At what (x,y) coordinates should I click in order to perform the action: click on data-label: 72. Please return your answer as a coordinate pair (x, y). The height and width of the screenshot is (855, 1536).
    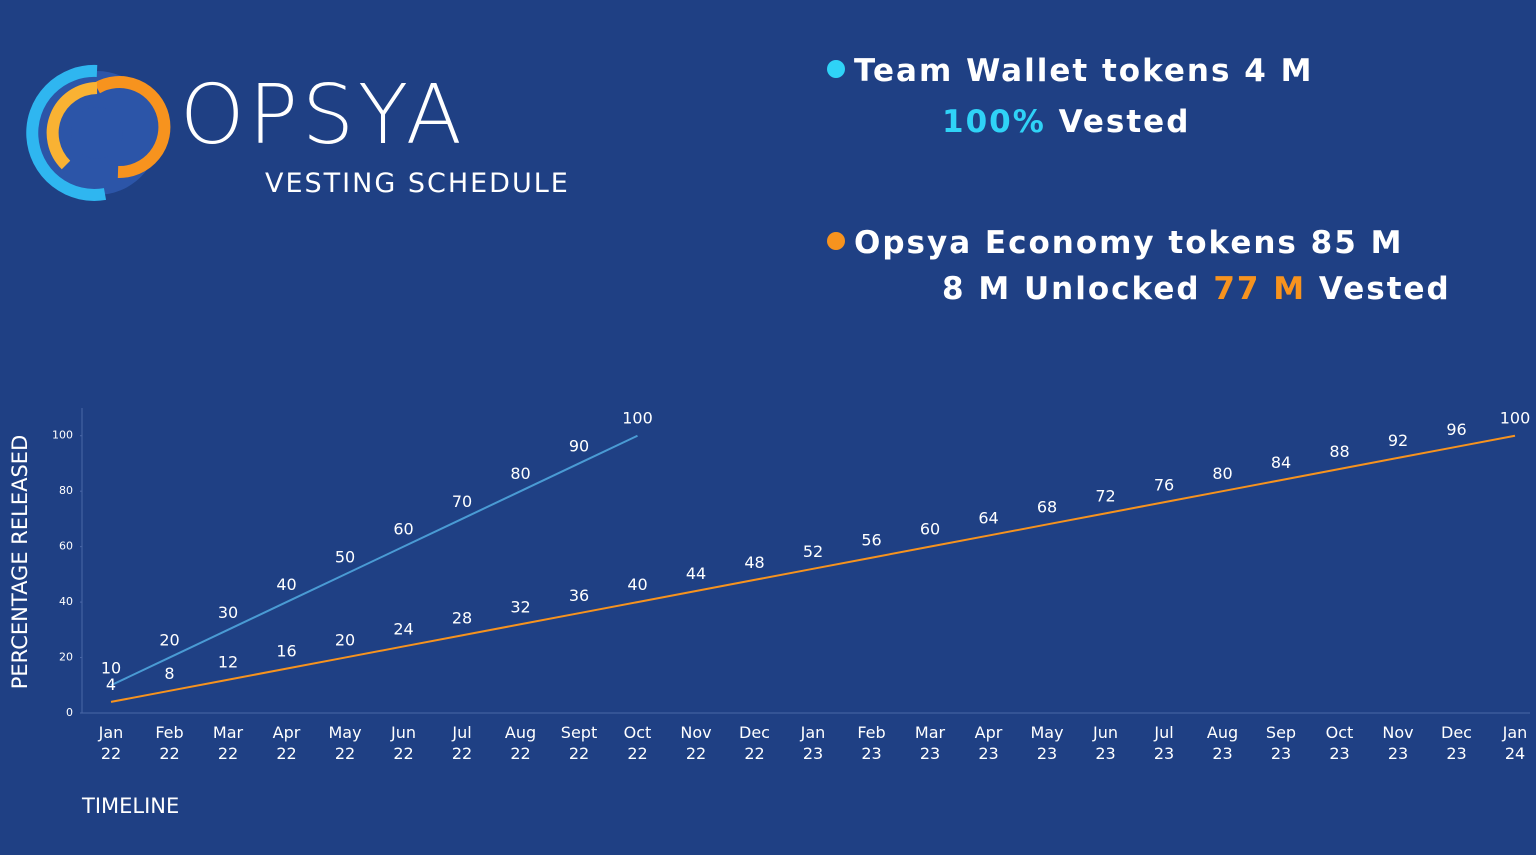
    Looking at the image, I should click on (1105, 495).